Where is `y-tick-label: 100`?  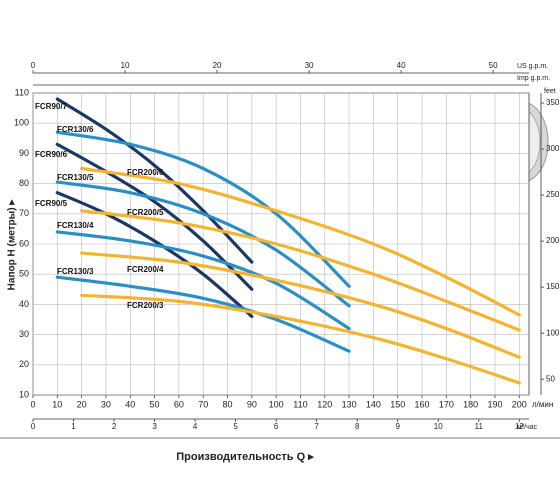 y-tick-label: 100 is located at coordinates (21, 123).